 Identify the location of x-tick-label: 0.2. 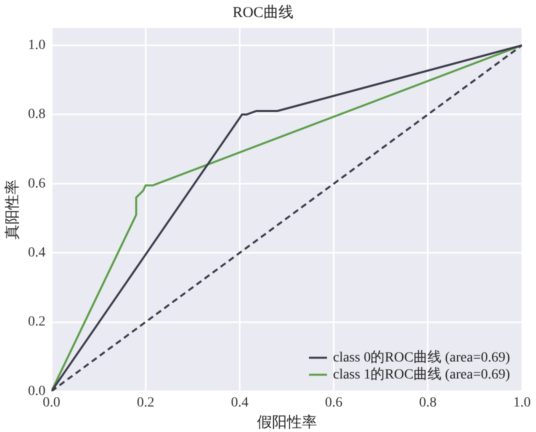
(145, 402).